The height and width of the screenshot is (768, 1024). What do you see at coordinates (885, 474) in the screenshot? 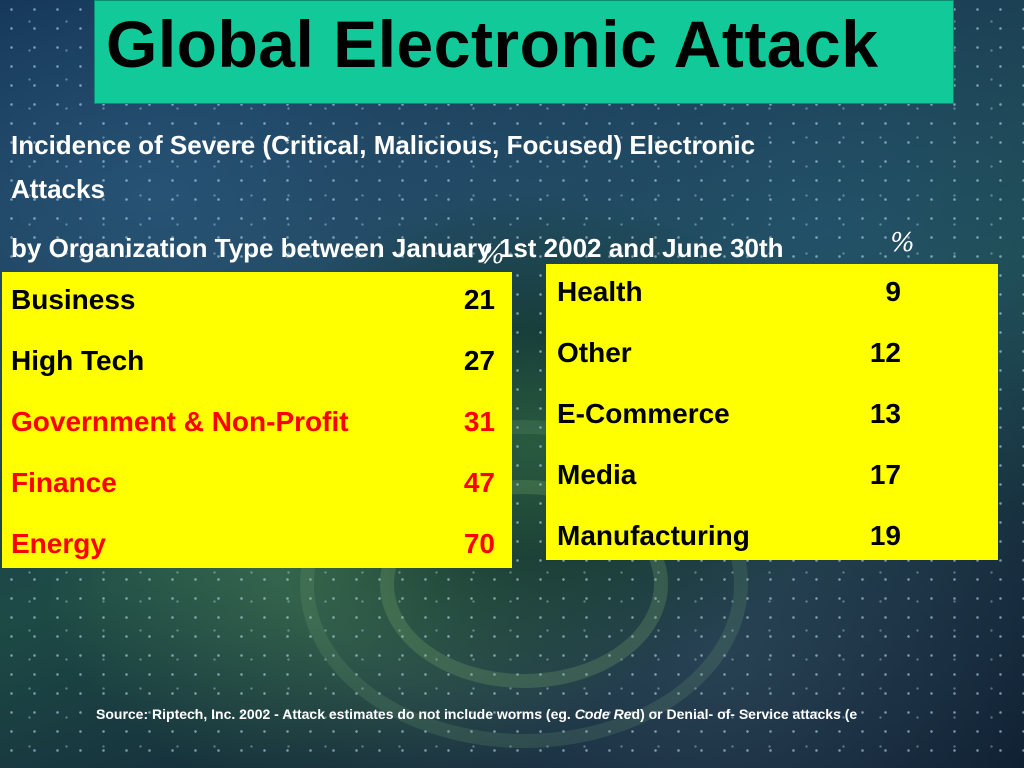
I see `category-value: 17` at bounding box center [885, 474].